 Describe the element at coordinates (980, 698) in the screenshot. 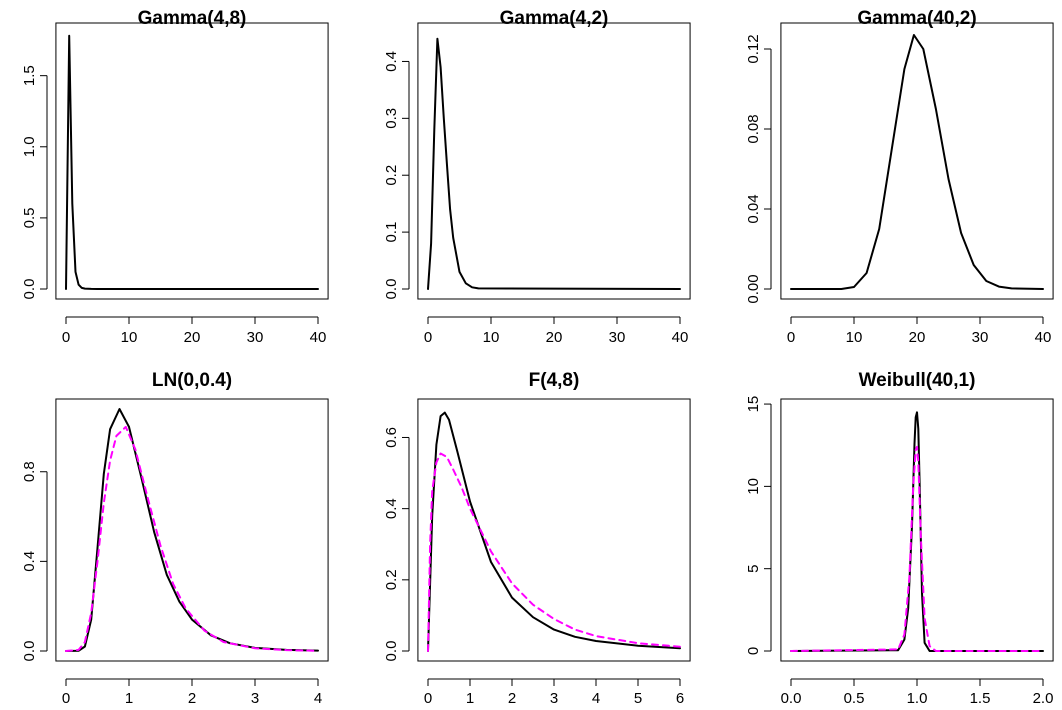

I see `x-tick-label: 1.5` at that location.